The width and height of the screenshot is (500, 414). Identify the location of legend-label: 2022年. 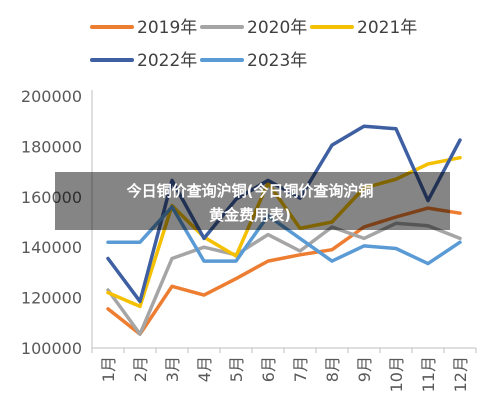
(167, 61).